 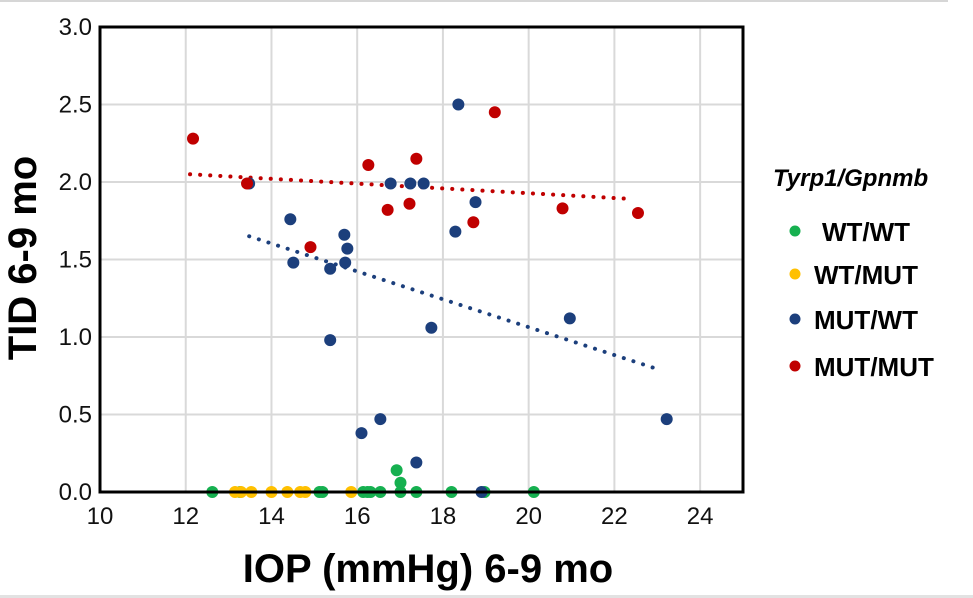 What do you see at coordinates (23, 258) in the screenshot?
I see `y-axis-title: TID 6-9 mo` at bounding box center [23, 258].